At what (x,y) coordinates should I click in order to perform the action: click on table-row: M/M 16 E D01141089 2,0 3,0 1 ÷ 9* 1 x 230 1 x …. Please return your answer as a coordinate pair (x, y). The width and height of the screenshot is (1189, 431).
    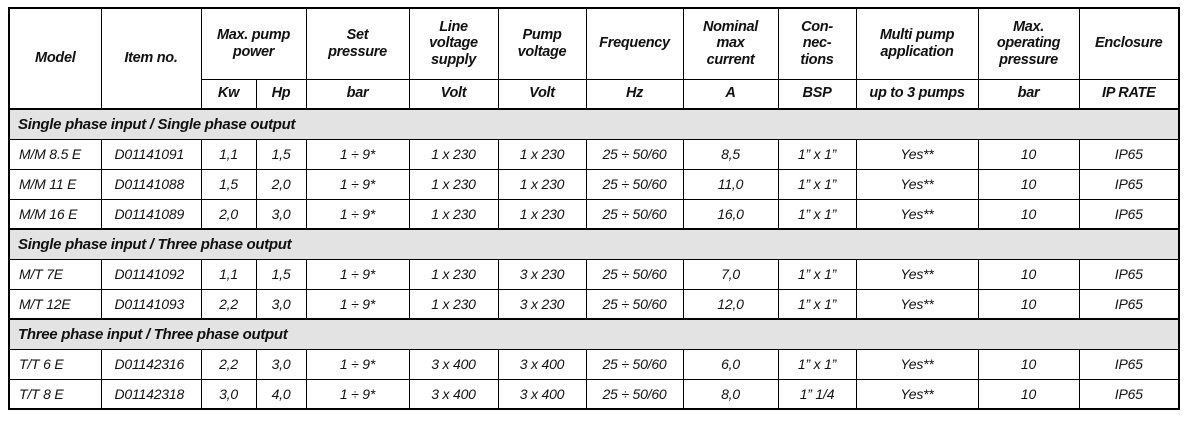
    Looking at the image, I should click on (594, 214).